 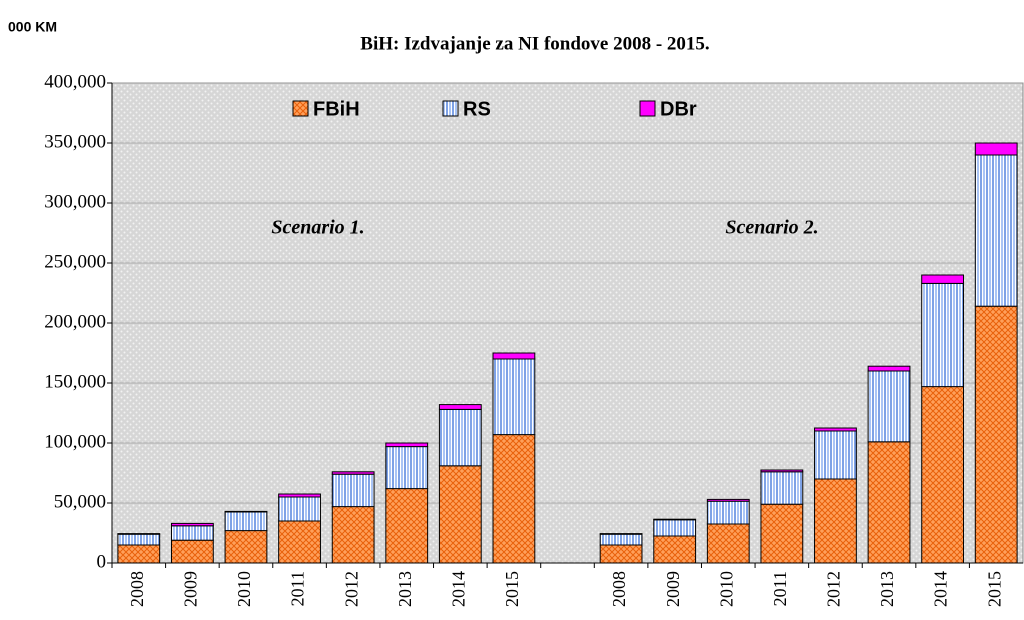 What do you see at coordinates (336, 109) in the screenshot?
I see `legend-label: FBiH` at bounding box center [336, 109].